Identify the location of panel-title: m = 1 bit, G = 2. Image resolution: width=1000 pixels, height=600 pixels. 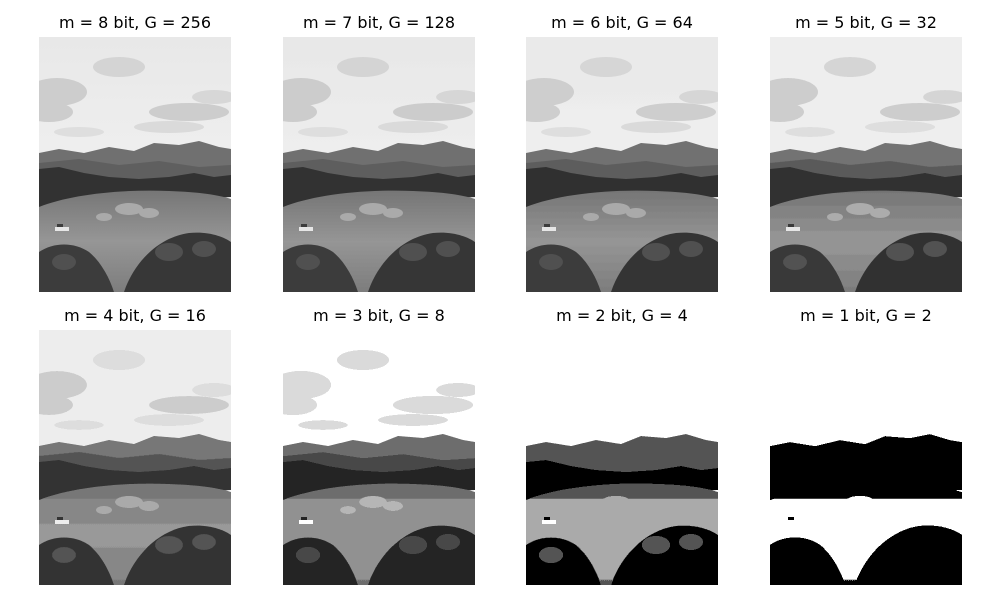
(866, 315).